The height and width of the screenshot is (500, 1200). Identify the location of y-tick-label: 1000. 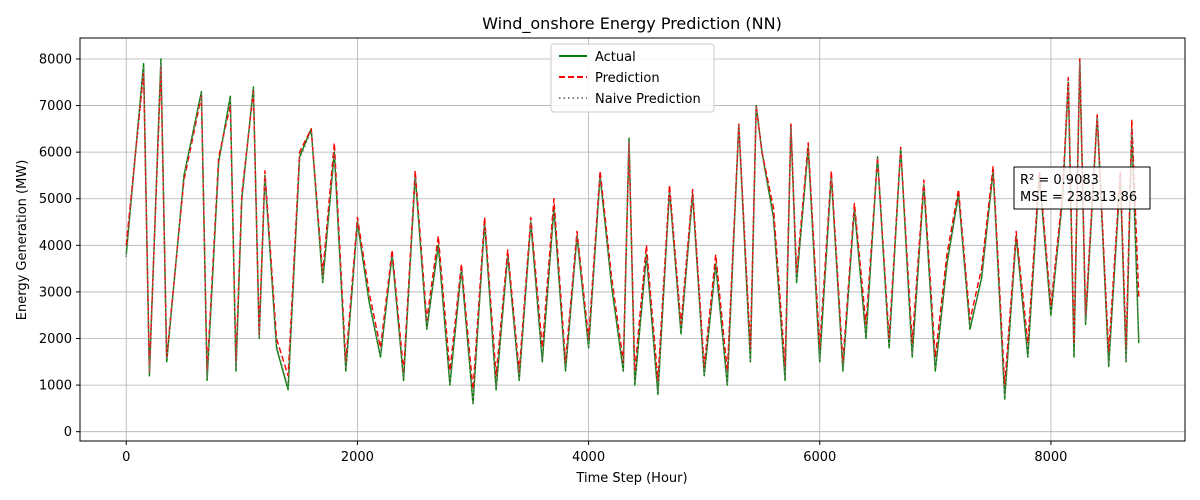
(55, 386).